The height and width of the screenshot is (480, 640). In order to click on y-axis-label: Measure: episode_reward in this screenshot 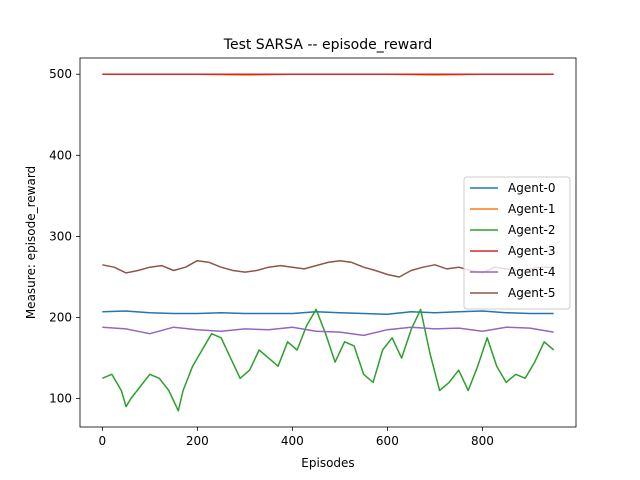, I will do `click(31, 242)`.